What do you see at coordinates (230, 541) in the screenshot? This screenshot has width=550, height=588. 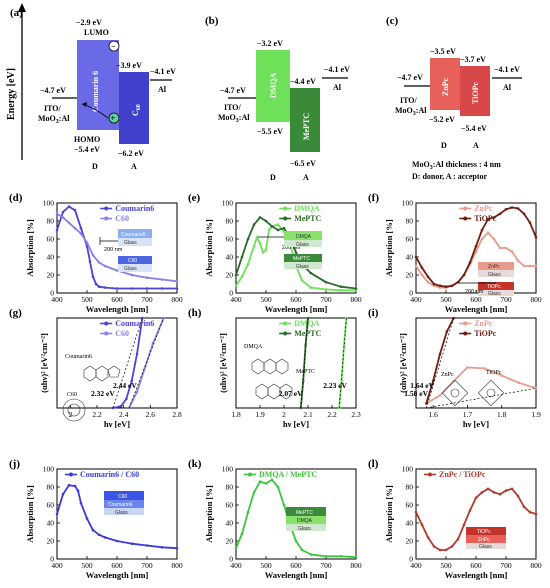 I see `y-tick-label: 20` at bounding box center [230, 541].